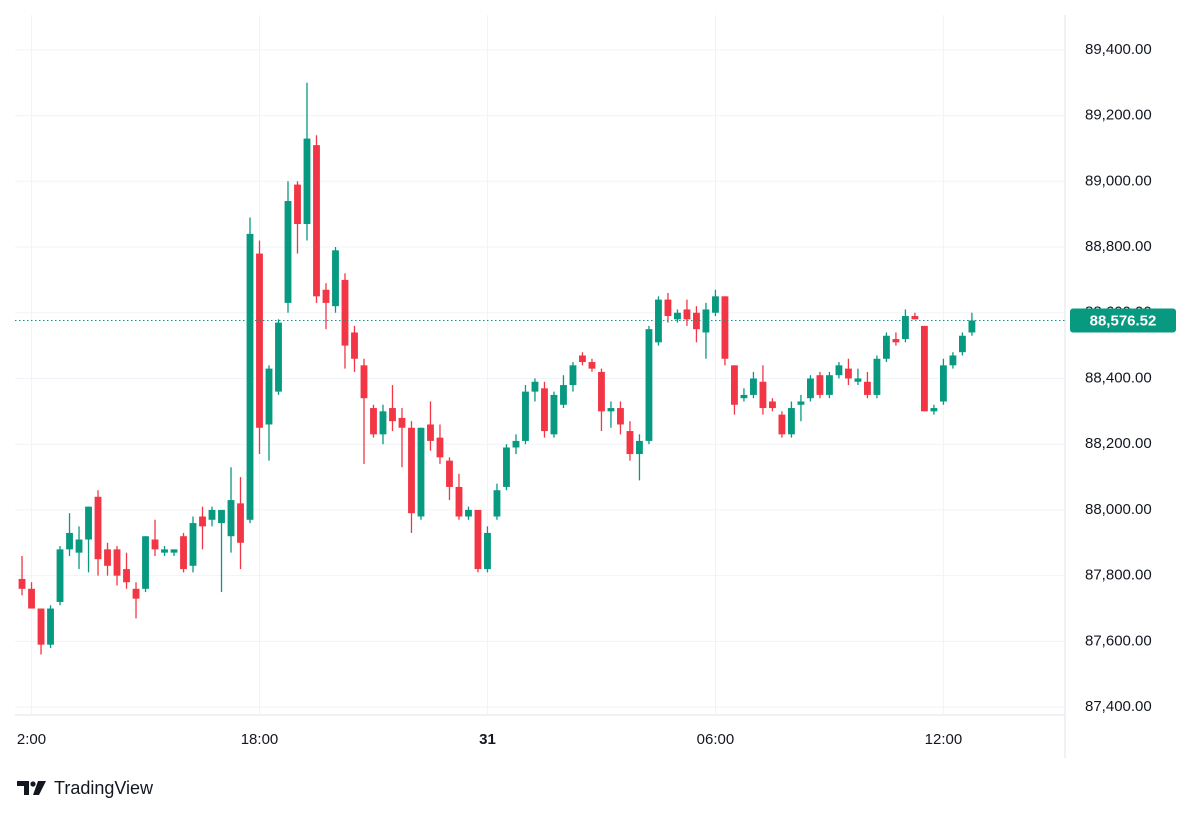 This screenshot has width=1200, height=817. I want to click on x-tick-label: 12:00, so click(944, 739).